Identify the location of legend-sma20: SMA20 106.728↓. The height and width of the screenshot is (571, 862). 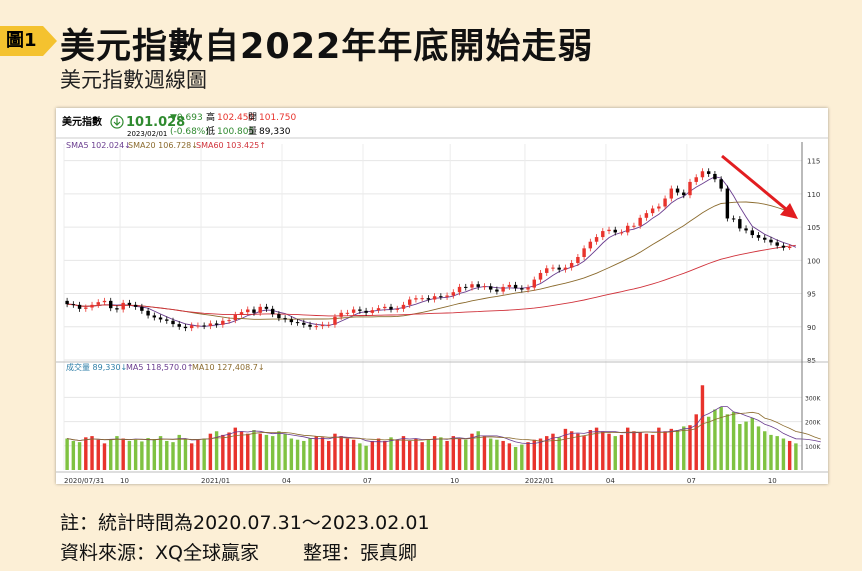
(163, 145).